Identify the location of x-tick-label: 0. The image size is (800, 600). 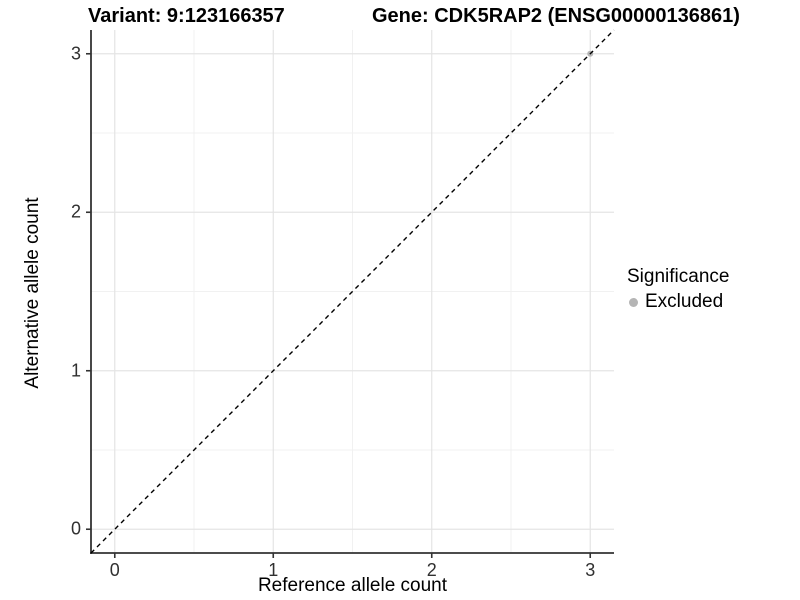
(114, 570).